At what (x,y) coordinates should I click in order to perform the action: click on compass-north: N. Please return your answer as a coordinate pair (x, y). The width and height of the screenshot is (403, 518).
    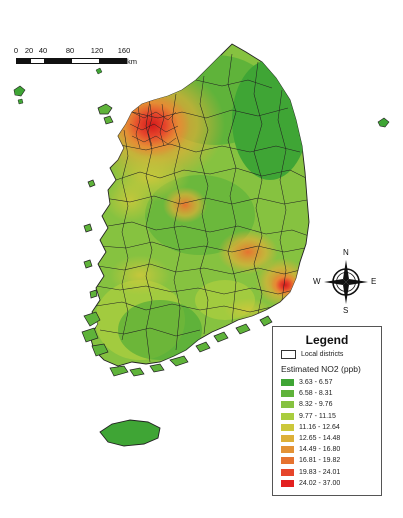
    Looking at the image, I should click on (346, 252).